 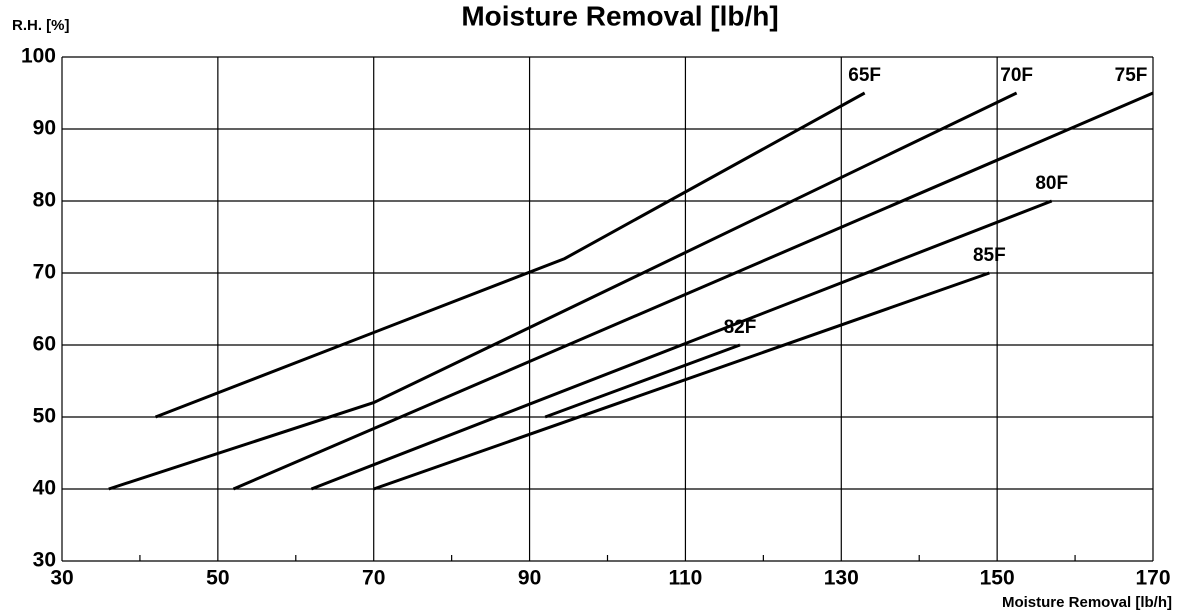 What do you see at coordinates (1016, 75) in the screenshot?
I see `series-label: 70F` at bounding box center [1016, 75].